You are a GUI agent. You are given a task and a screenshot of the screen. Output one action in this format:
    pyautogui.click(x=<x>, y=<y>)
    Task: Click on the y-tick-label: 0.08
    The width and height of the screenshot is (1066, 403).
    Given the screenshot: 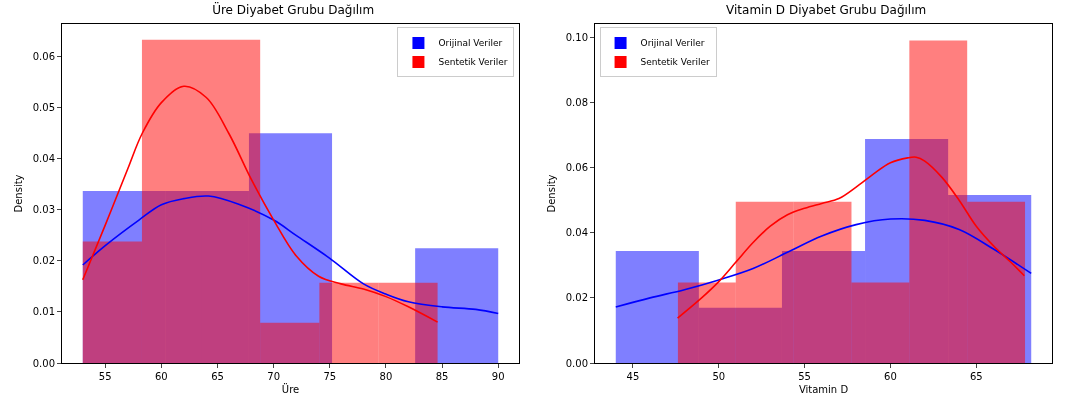 What is the action you would take?
    pyautogui.click(x=576, y=102)
    